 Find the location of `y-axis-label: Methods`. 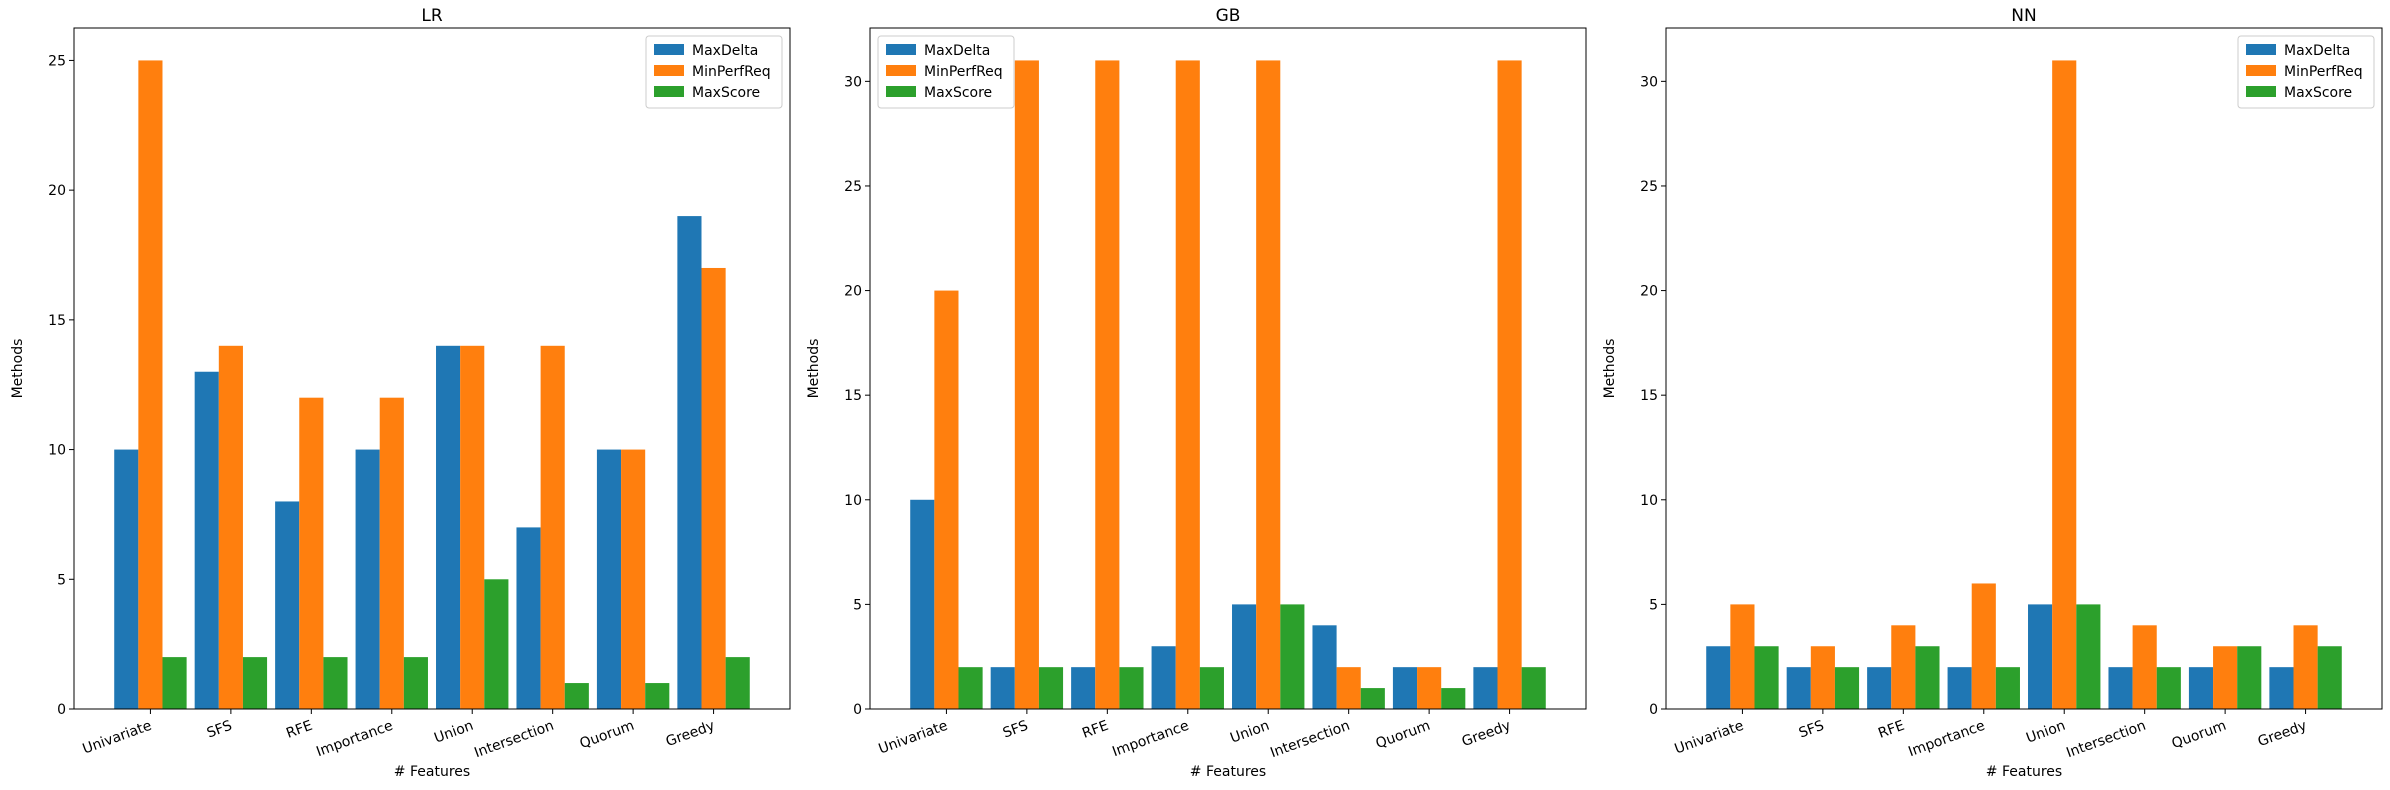

y-axis-label: Methods is located at coordinates (814, 369).